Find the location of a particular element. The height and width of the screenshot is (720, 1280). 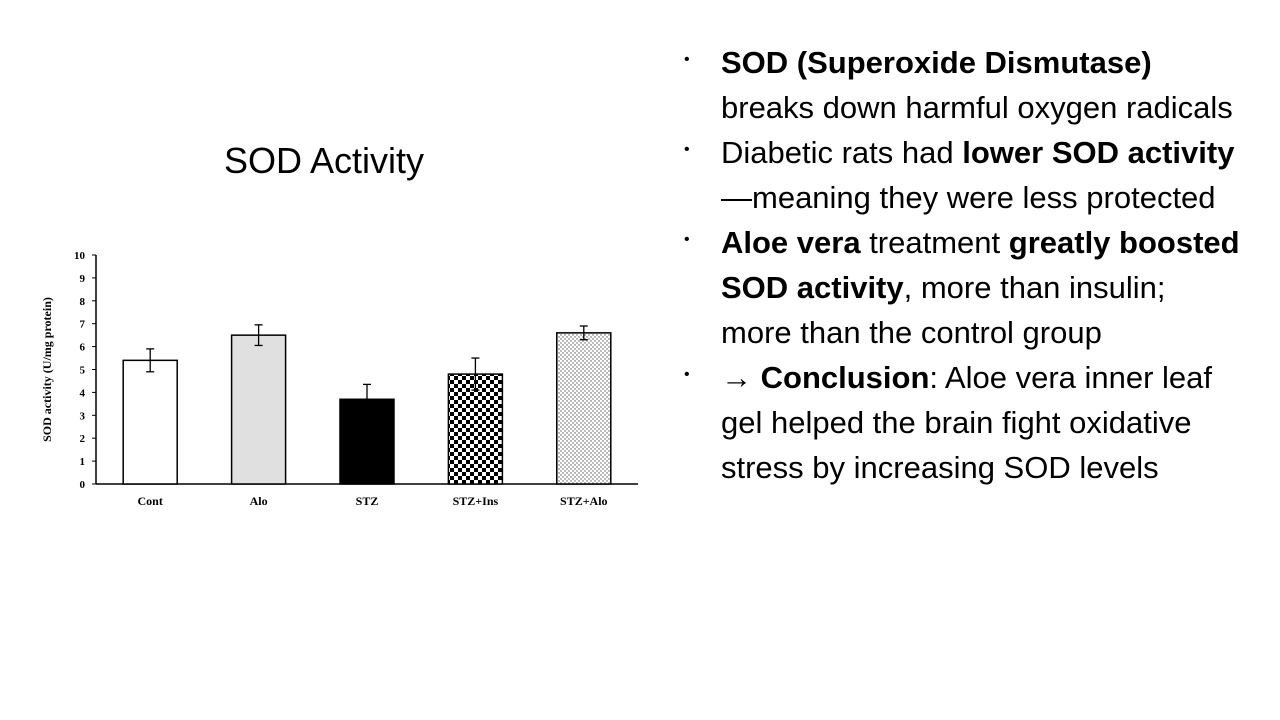

bar-cont is located at coordinates (150, 422).